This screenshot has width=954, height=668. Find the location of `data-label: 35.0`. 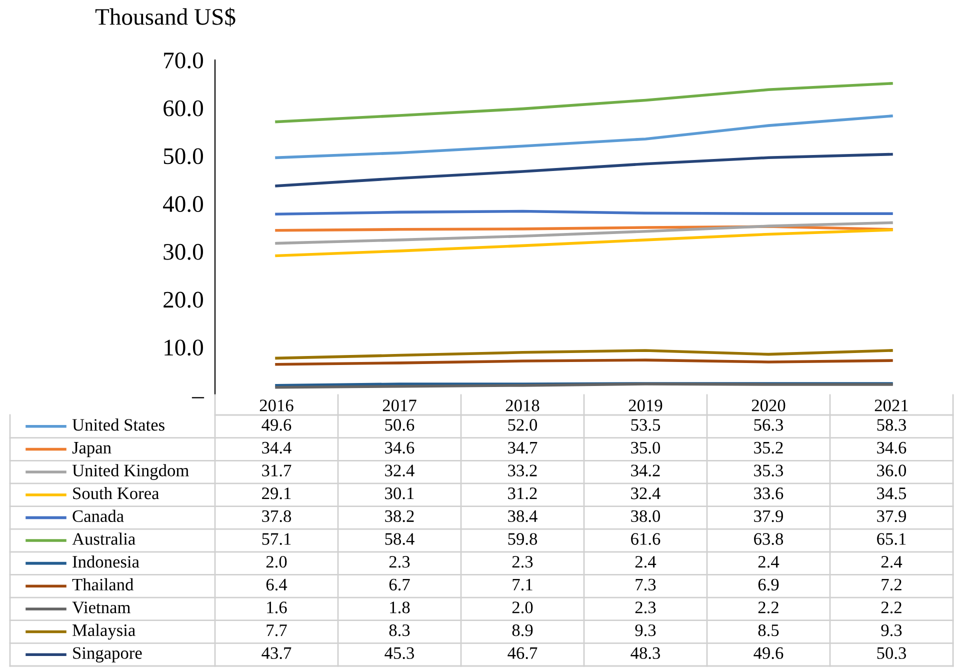

data-label: 35.0 is located at coordinates (645, 448).